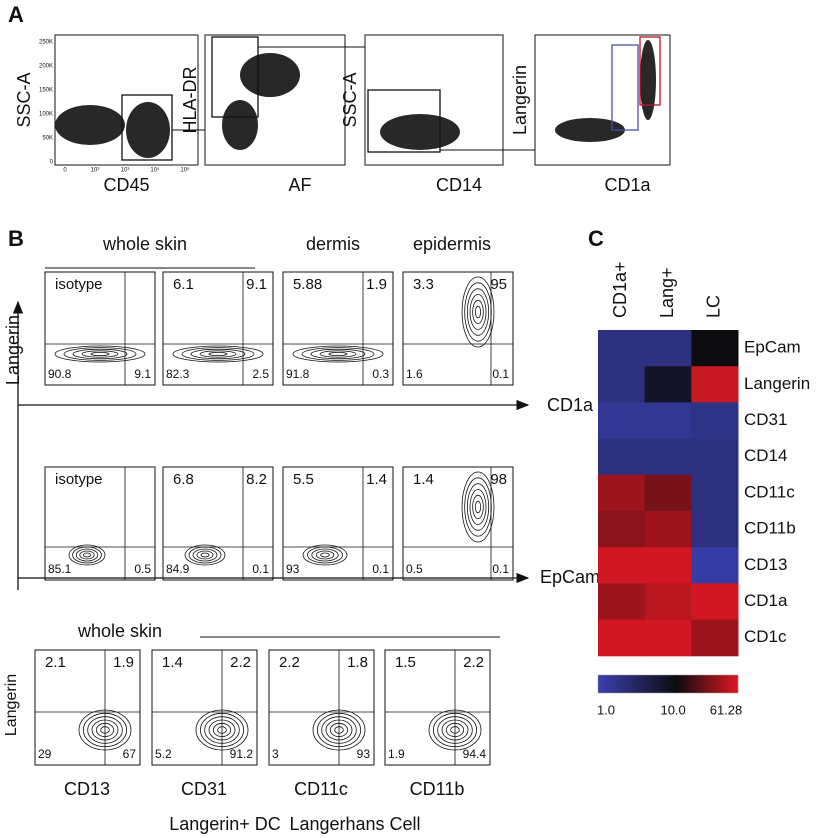  I want to click on quadrant-value: 1.6, so click(414, 374).